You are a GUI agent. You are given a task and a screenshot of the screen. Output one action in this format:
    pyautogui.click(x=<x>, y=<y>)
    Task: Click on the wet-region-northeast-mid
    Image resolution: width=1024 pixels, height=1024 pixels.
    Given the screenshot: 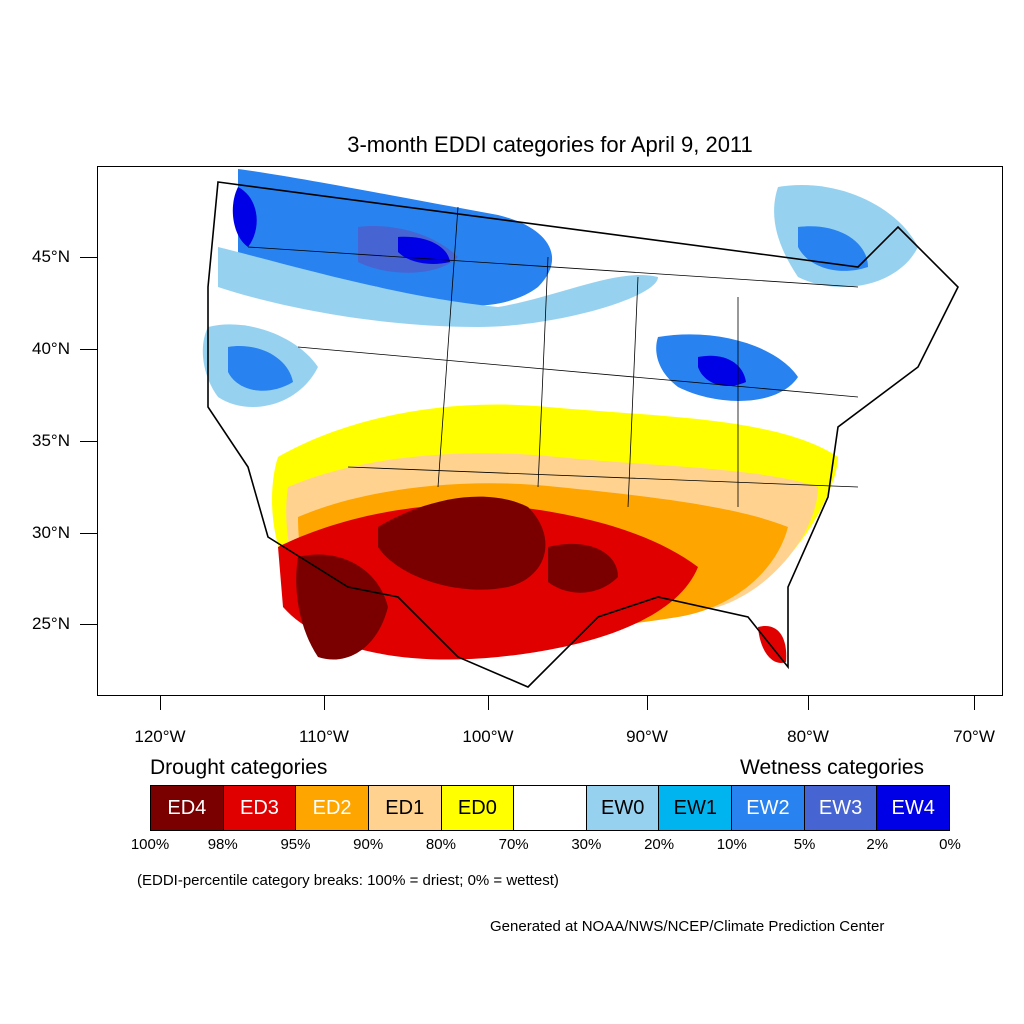 What is the action you would take?
    pyautogui.click(x=833, y=248)
    